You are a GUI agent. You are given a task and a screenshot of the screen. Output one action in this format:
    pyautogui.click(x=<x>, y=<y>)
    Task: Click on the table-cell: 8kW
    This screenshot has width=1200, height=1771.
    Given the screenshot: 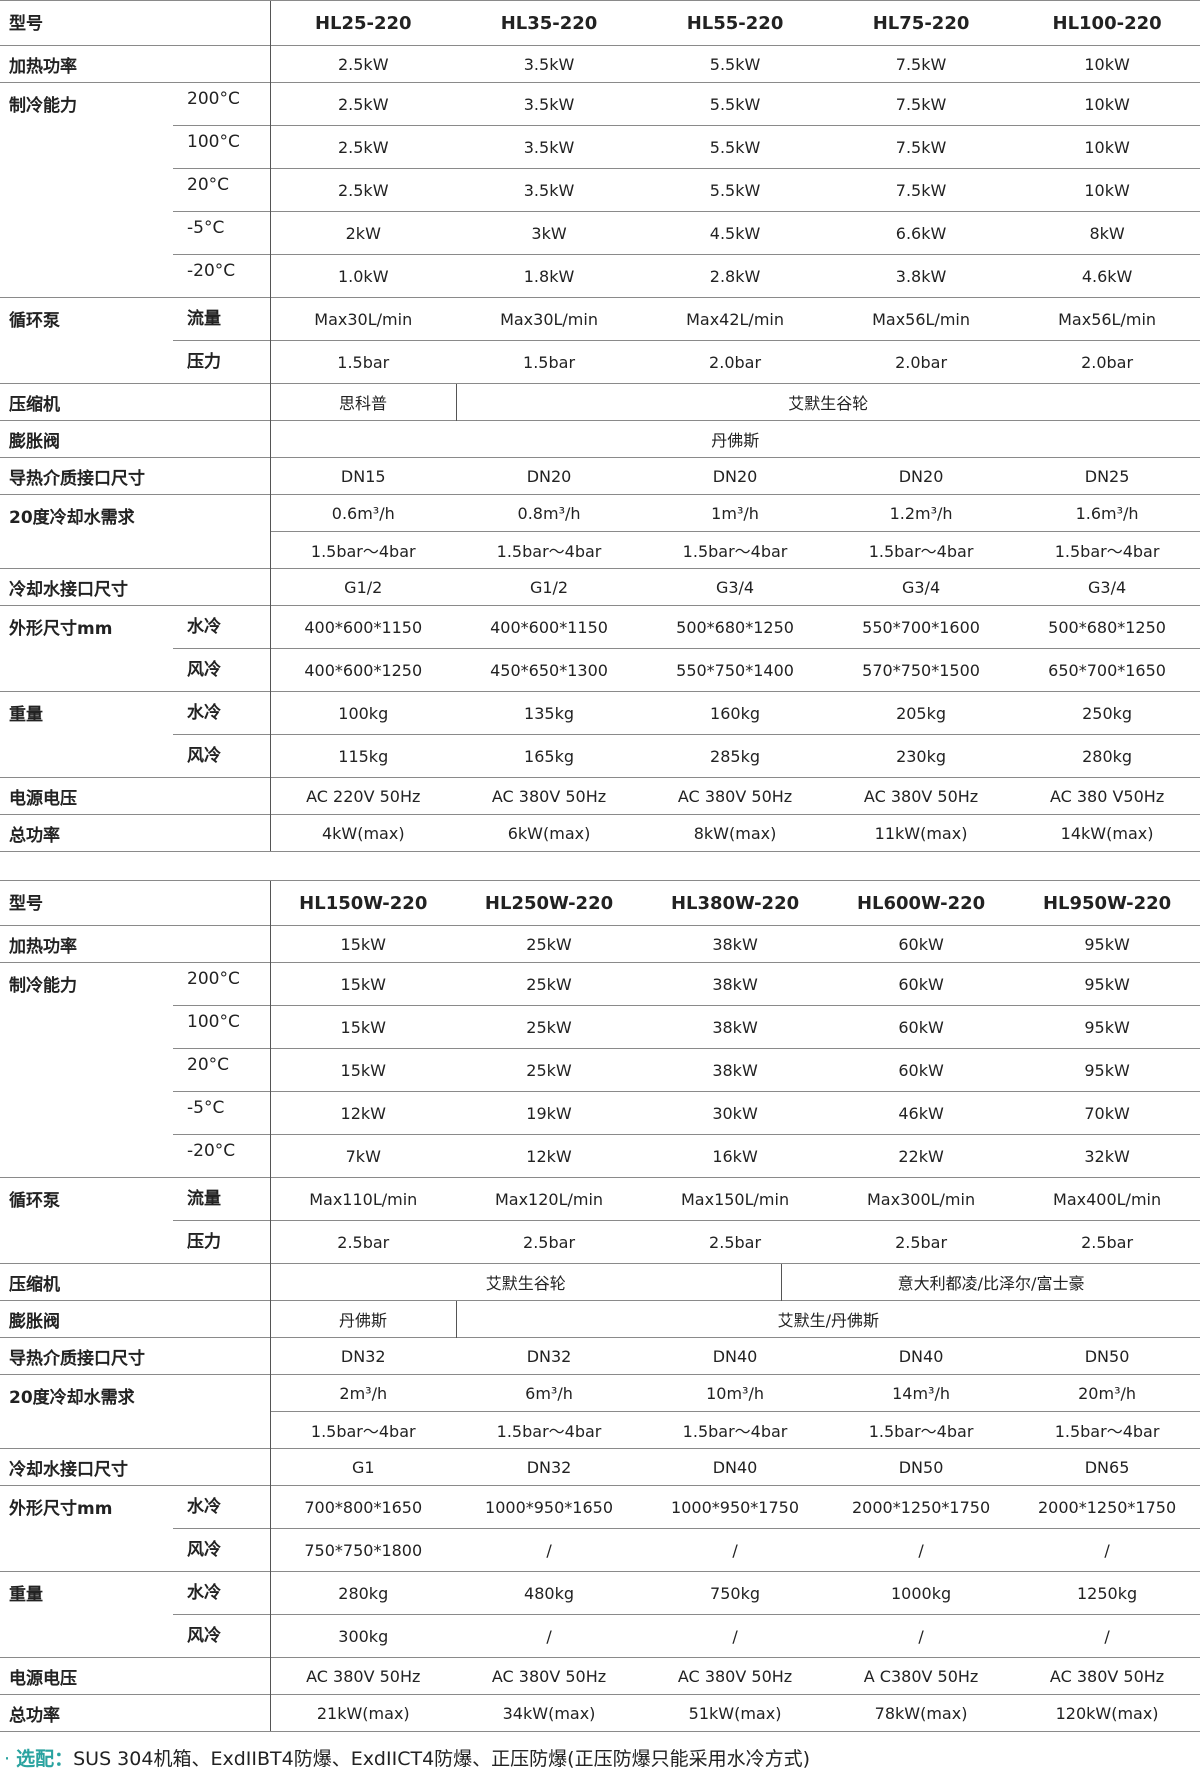 What is the action you would take?
    pyautogui.click(x=1107, y=233)
    